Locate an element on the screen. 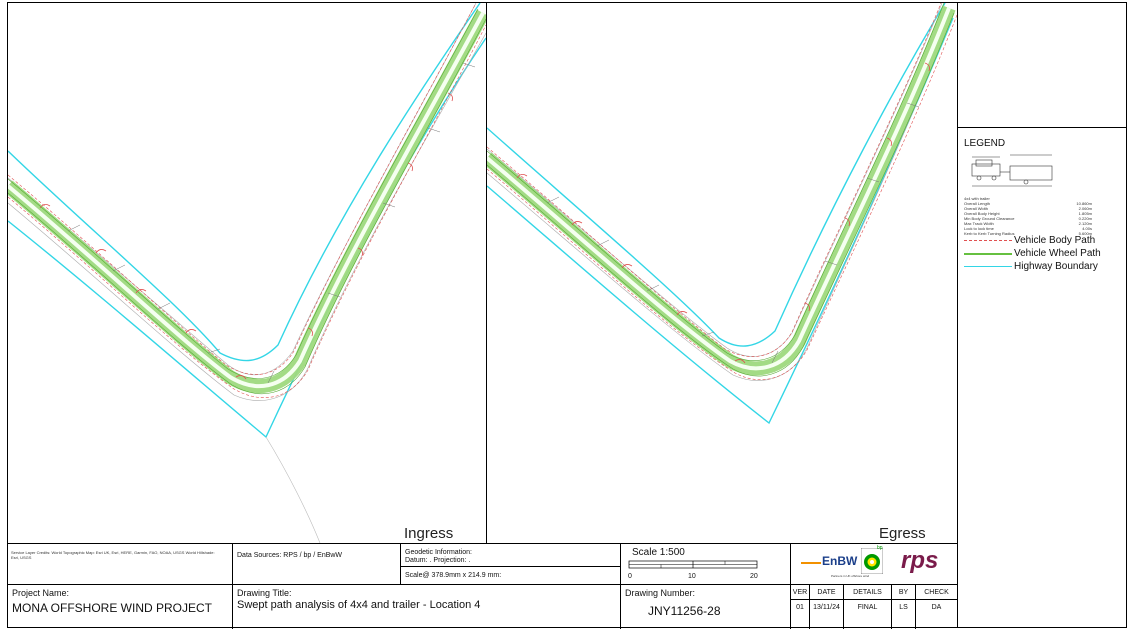 Image resolution: width=1130 pixels, height=630 pixels. scale-size: Scale@ 378.9mm x 214.9 mm: is located at coordinates (453, 575).